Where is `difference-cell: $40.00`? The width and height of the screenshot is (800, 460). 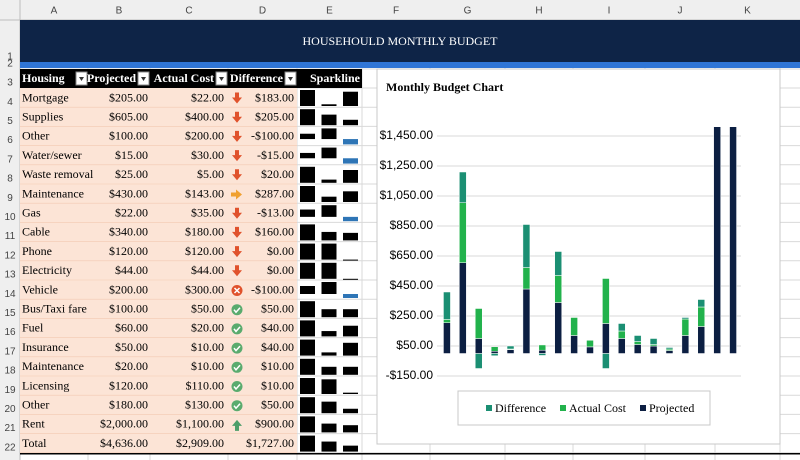
difference-cell: $40.00 is located at coordinates (277, 347).